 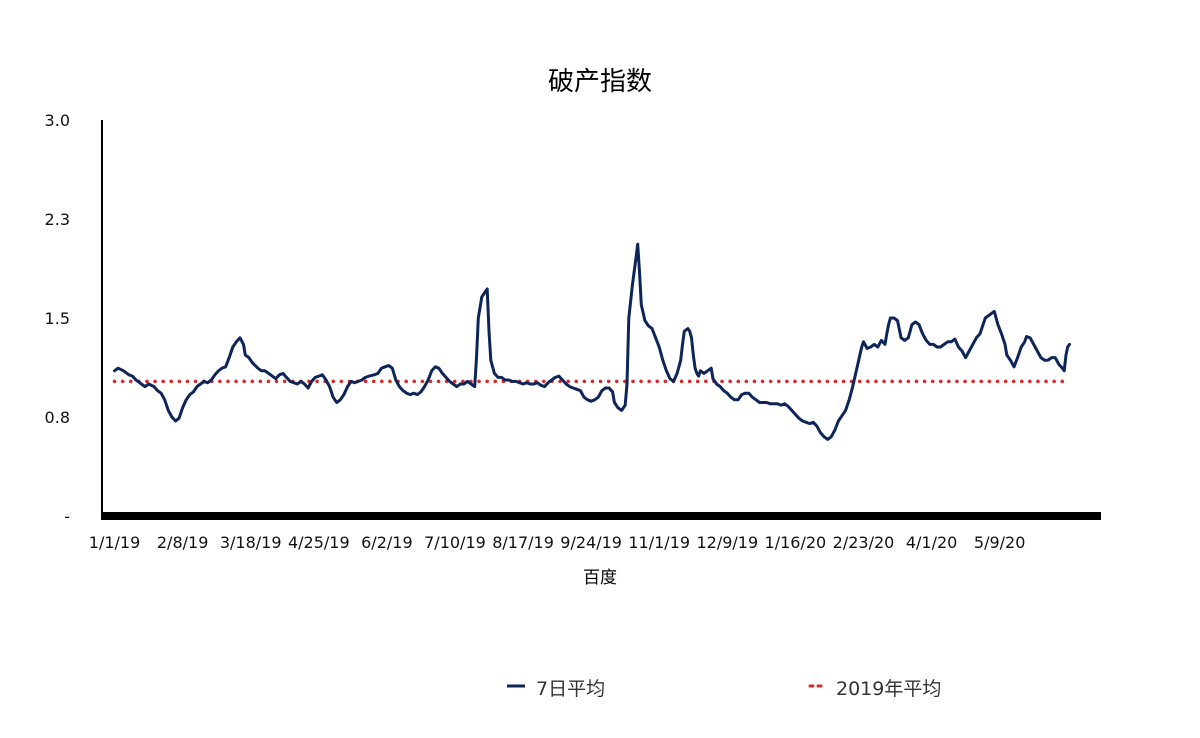 What do you see at coordinates (570, 689) in the screenshot?
I see `legend-label-7day: 7日平均` at bounding box center [570, 689].